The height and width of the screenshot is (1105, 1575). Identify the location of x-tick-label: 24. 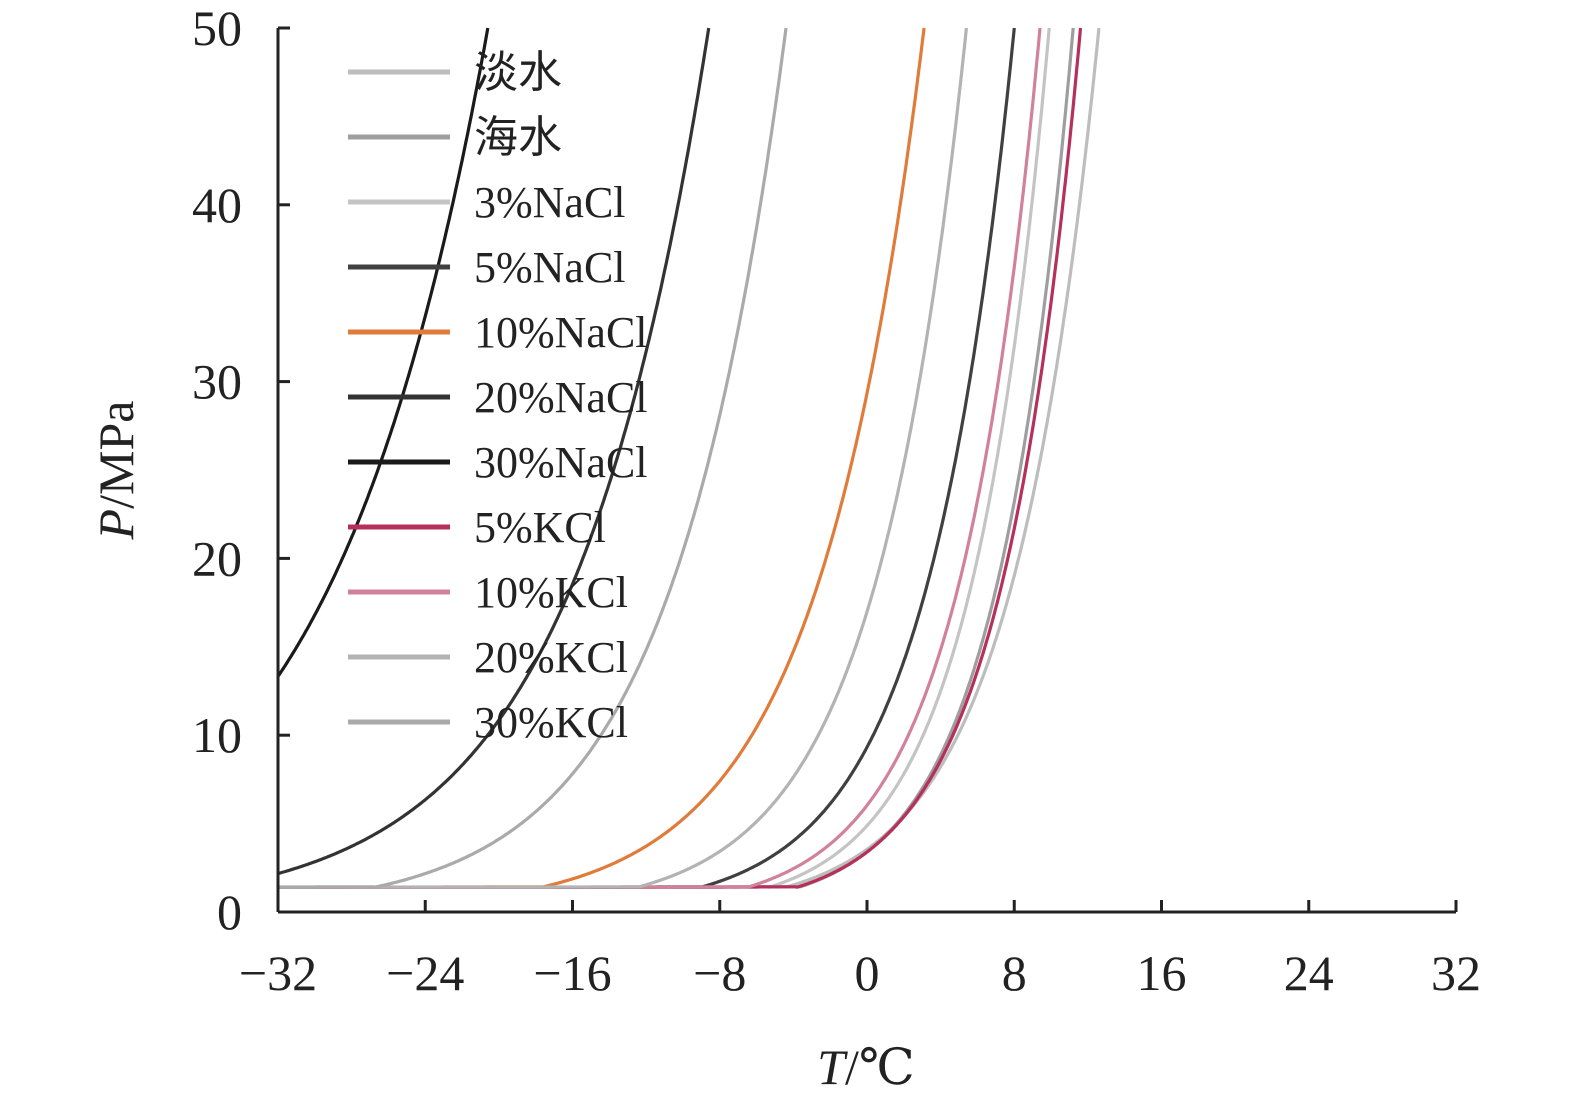
(1309, 973).